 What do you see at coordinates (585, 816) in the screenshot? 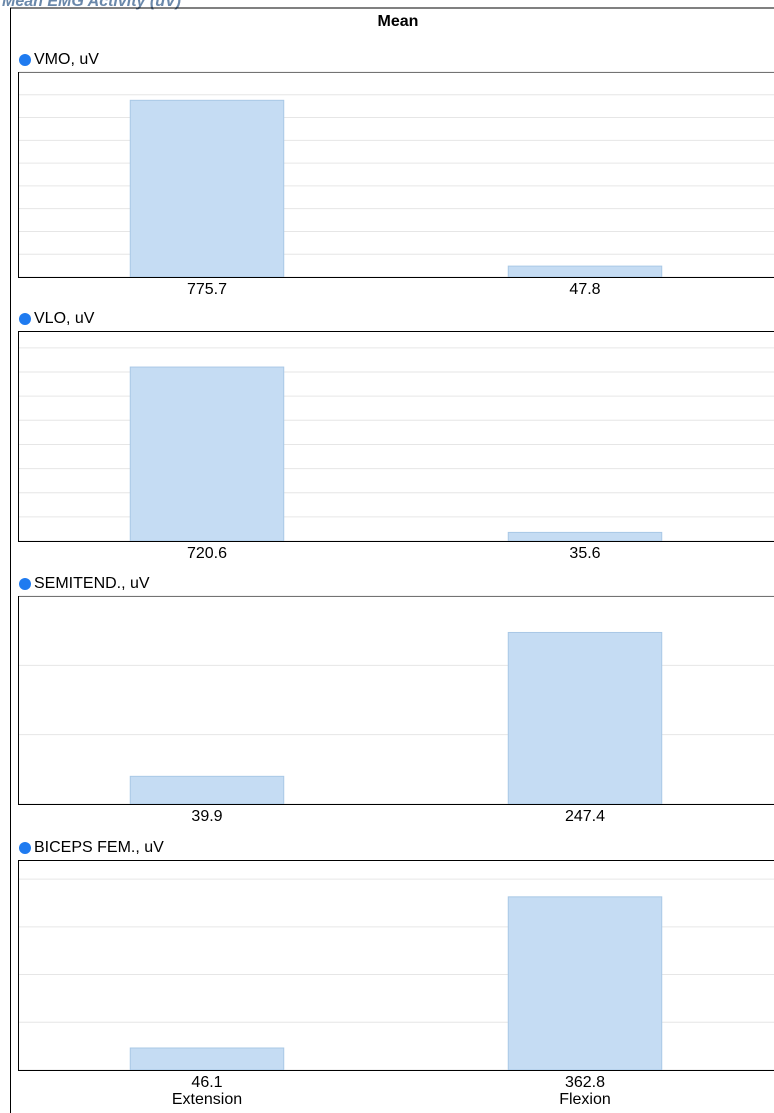
I see `value-label: 247.4` at bounding box center [585, 816].